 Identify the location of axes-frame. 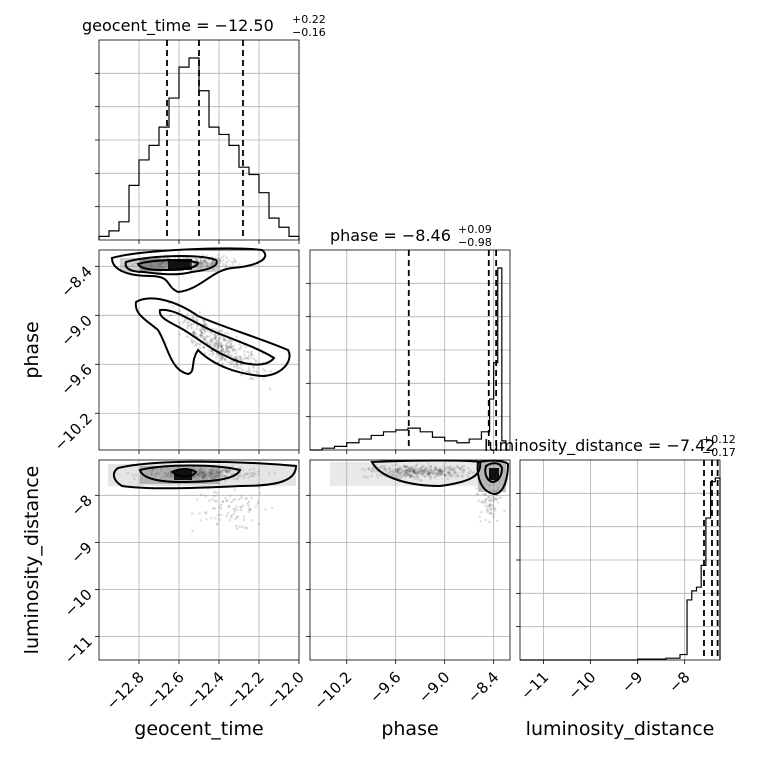
(410, 560).